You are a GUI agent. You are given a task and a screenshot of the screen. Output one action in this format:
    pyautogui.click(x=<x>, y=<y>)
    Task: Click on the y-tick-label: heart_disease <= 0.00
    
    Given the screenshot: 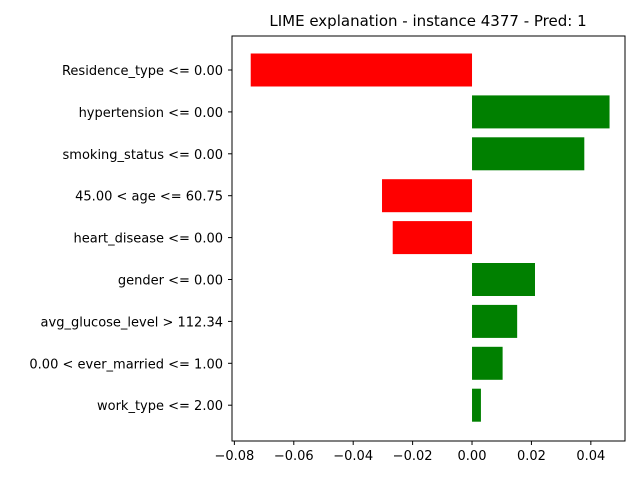 What is the action you would take?
    pyautogui.click(x=148, y=239)
    